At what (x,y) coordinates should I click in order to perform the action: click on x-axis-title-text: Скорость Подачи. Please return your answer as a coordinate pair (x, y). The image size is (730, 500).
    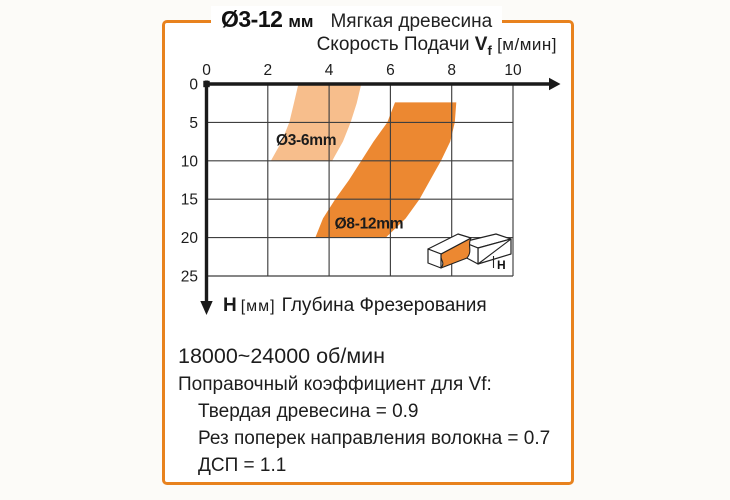
    Looking at the image, I should click on (393, 44).